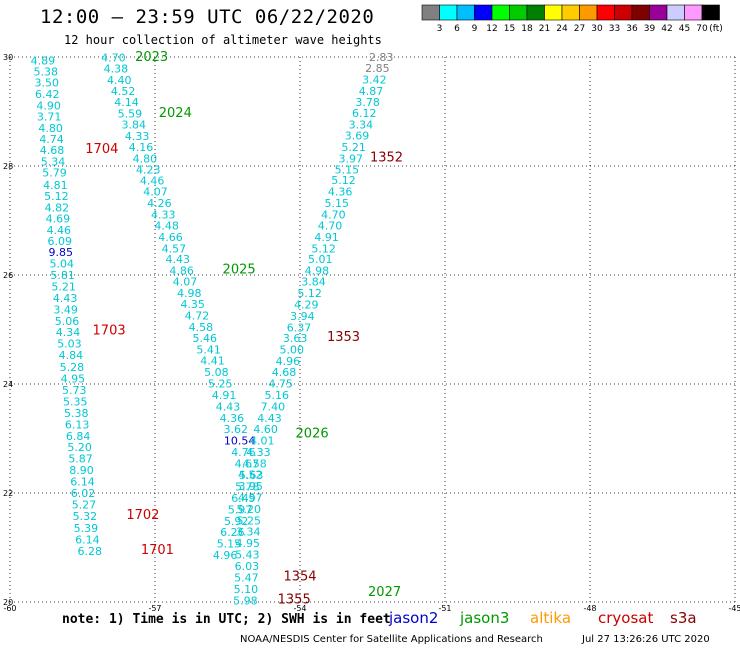 This screenshot has width=740, height=650. What do you see at coordinates (684, 29) in the screenshot?
I see `colorbar-label: 45` at bounding box center [684, 29].